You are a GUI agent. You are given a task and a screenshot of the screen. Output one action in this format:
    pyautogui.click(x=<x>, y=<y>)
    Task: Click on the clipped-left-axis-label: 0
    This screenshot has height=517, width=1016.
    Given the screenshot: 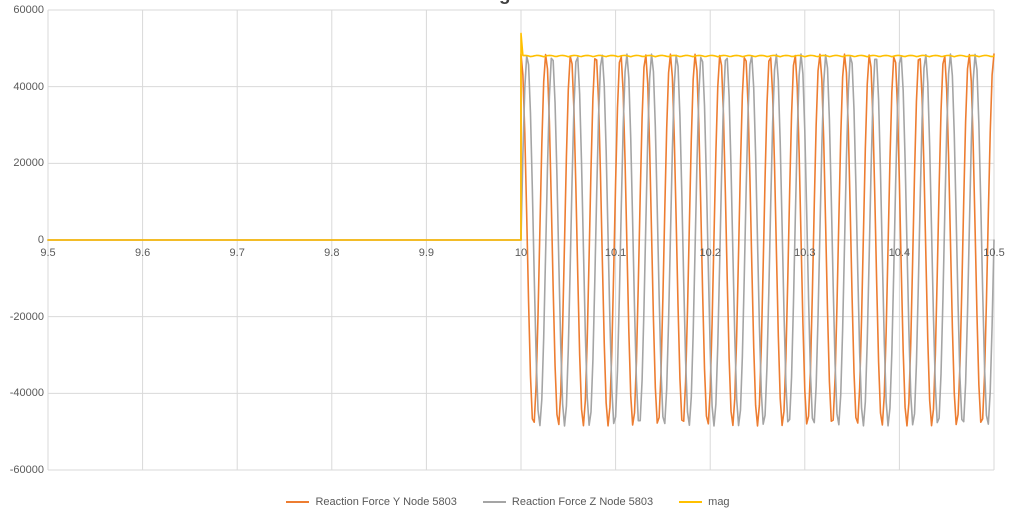 What is the action you would take?
    pyautogui.click(x=2, y=254)
    